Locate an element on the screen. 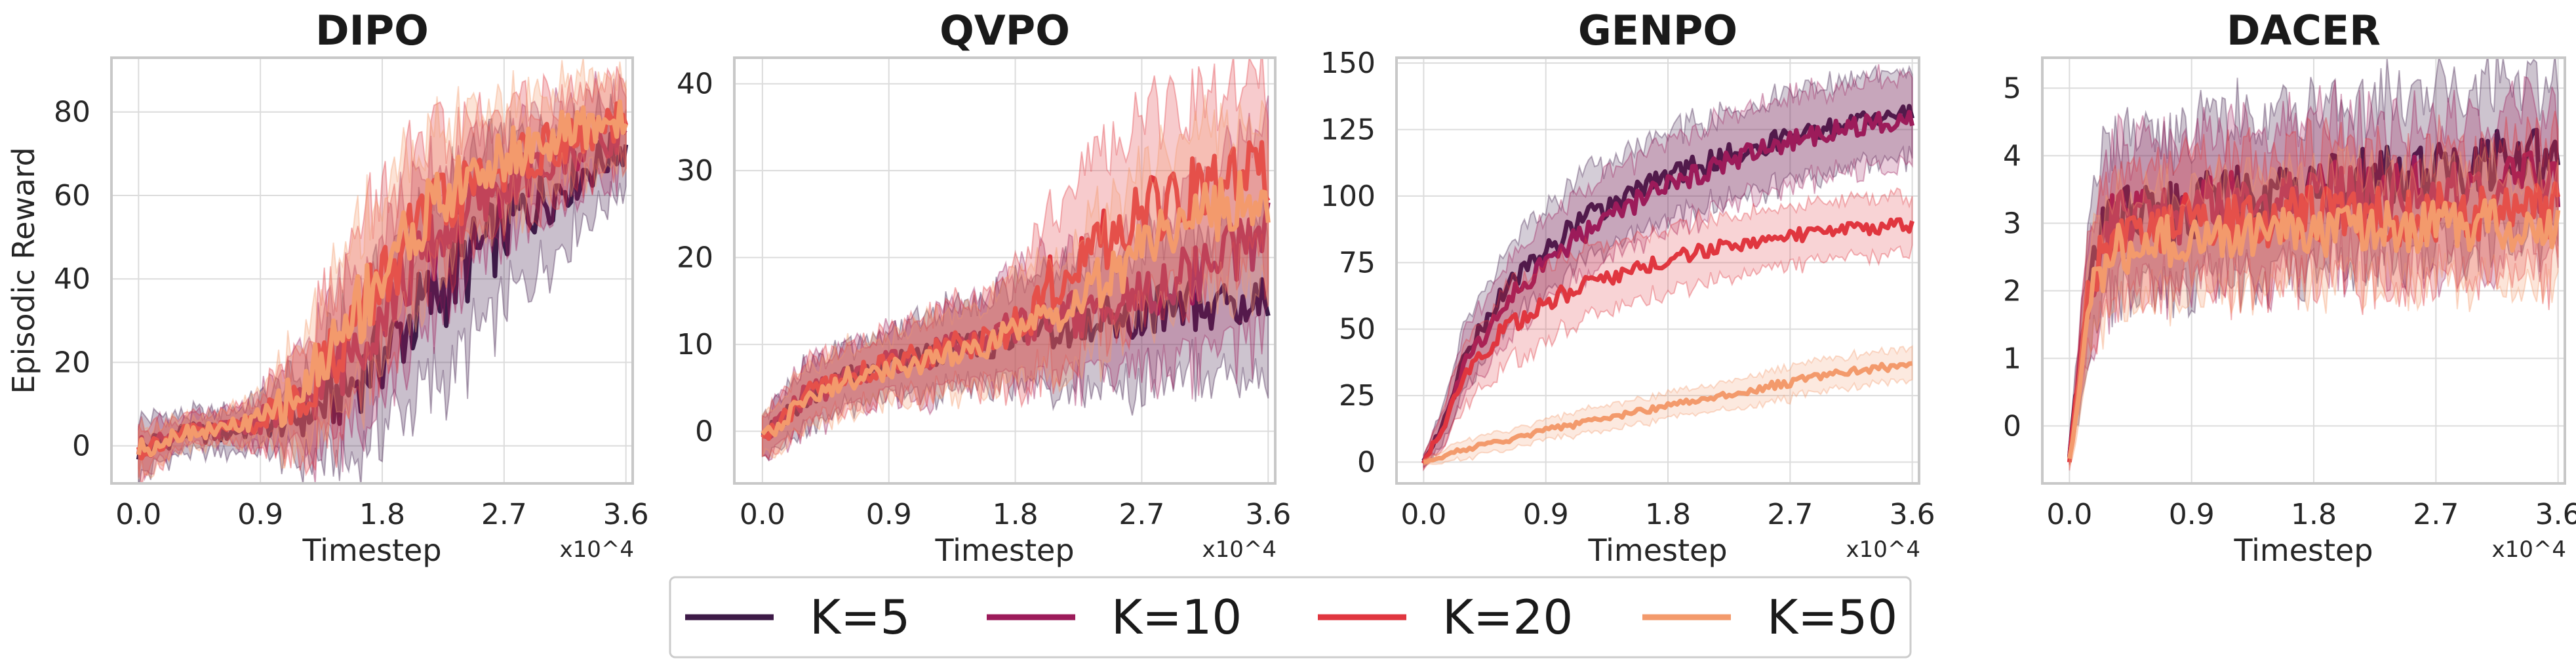 This screenshot has height=671, width=2576. y-tick-label: 25 is located at coordinates (1357, 396).